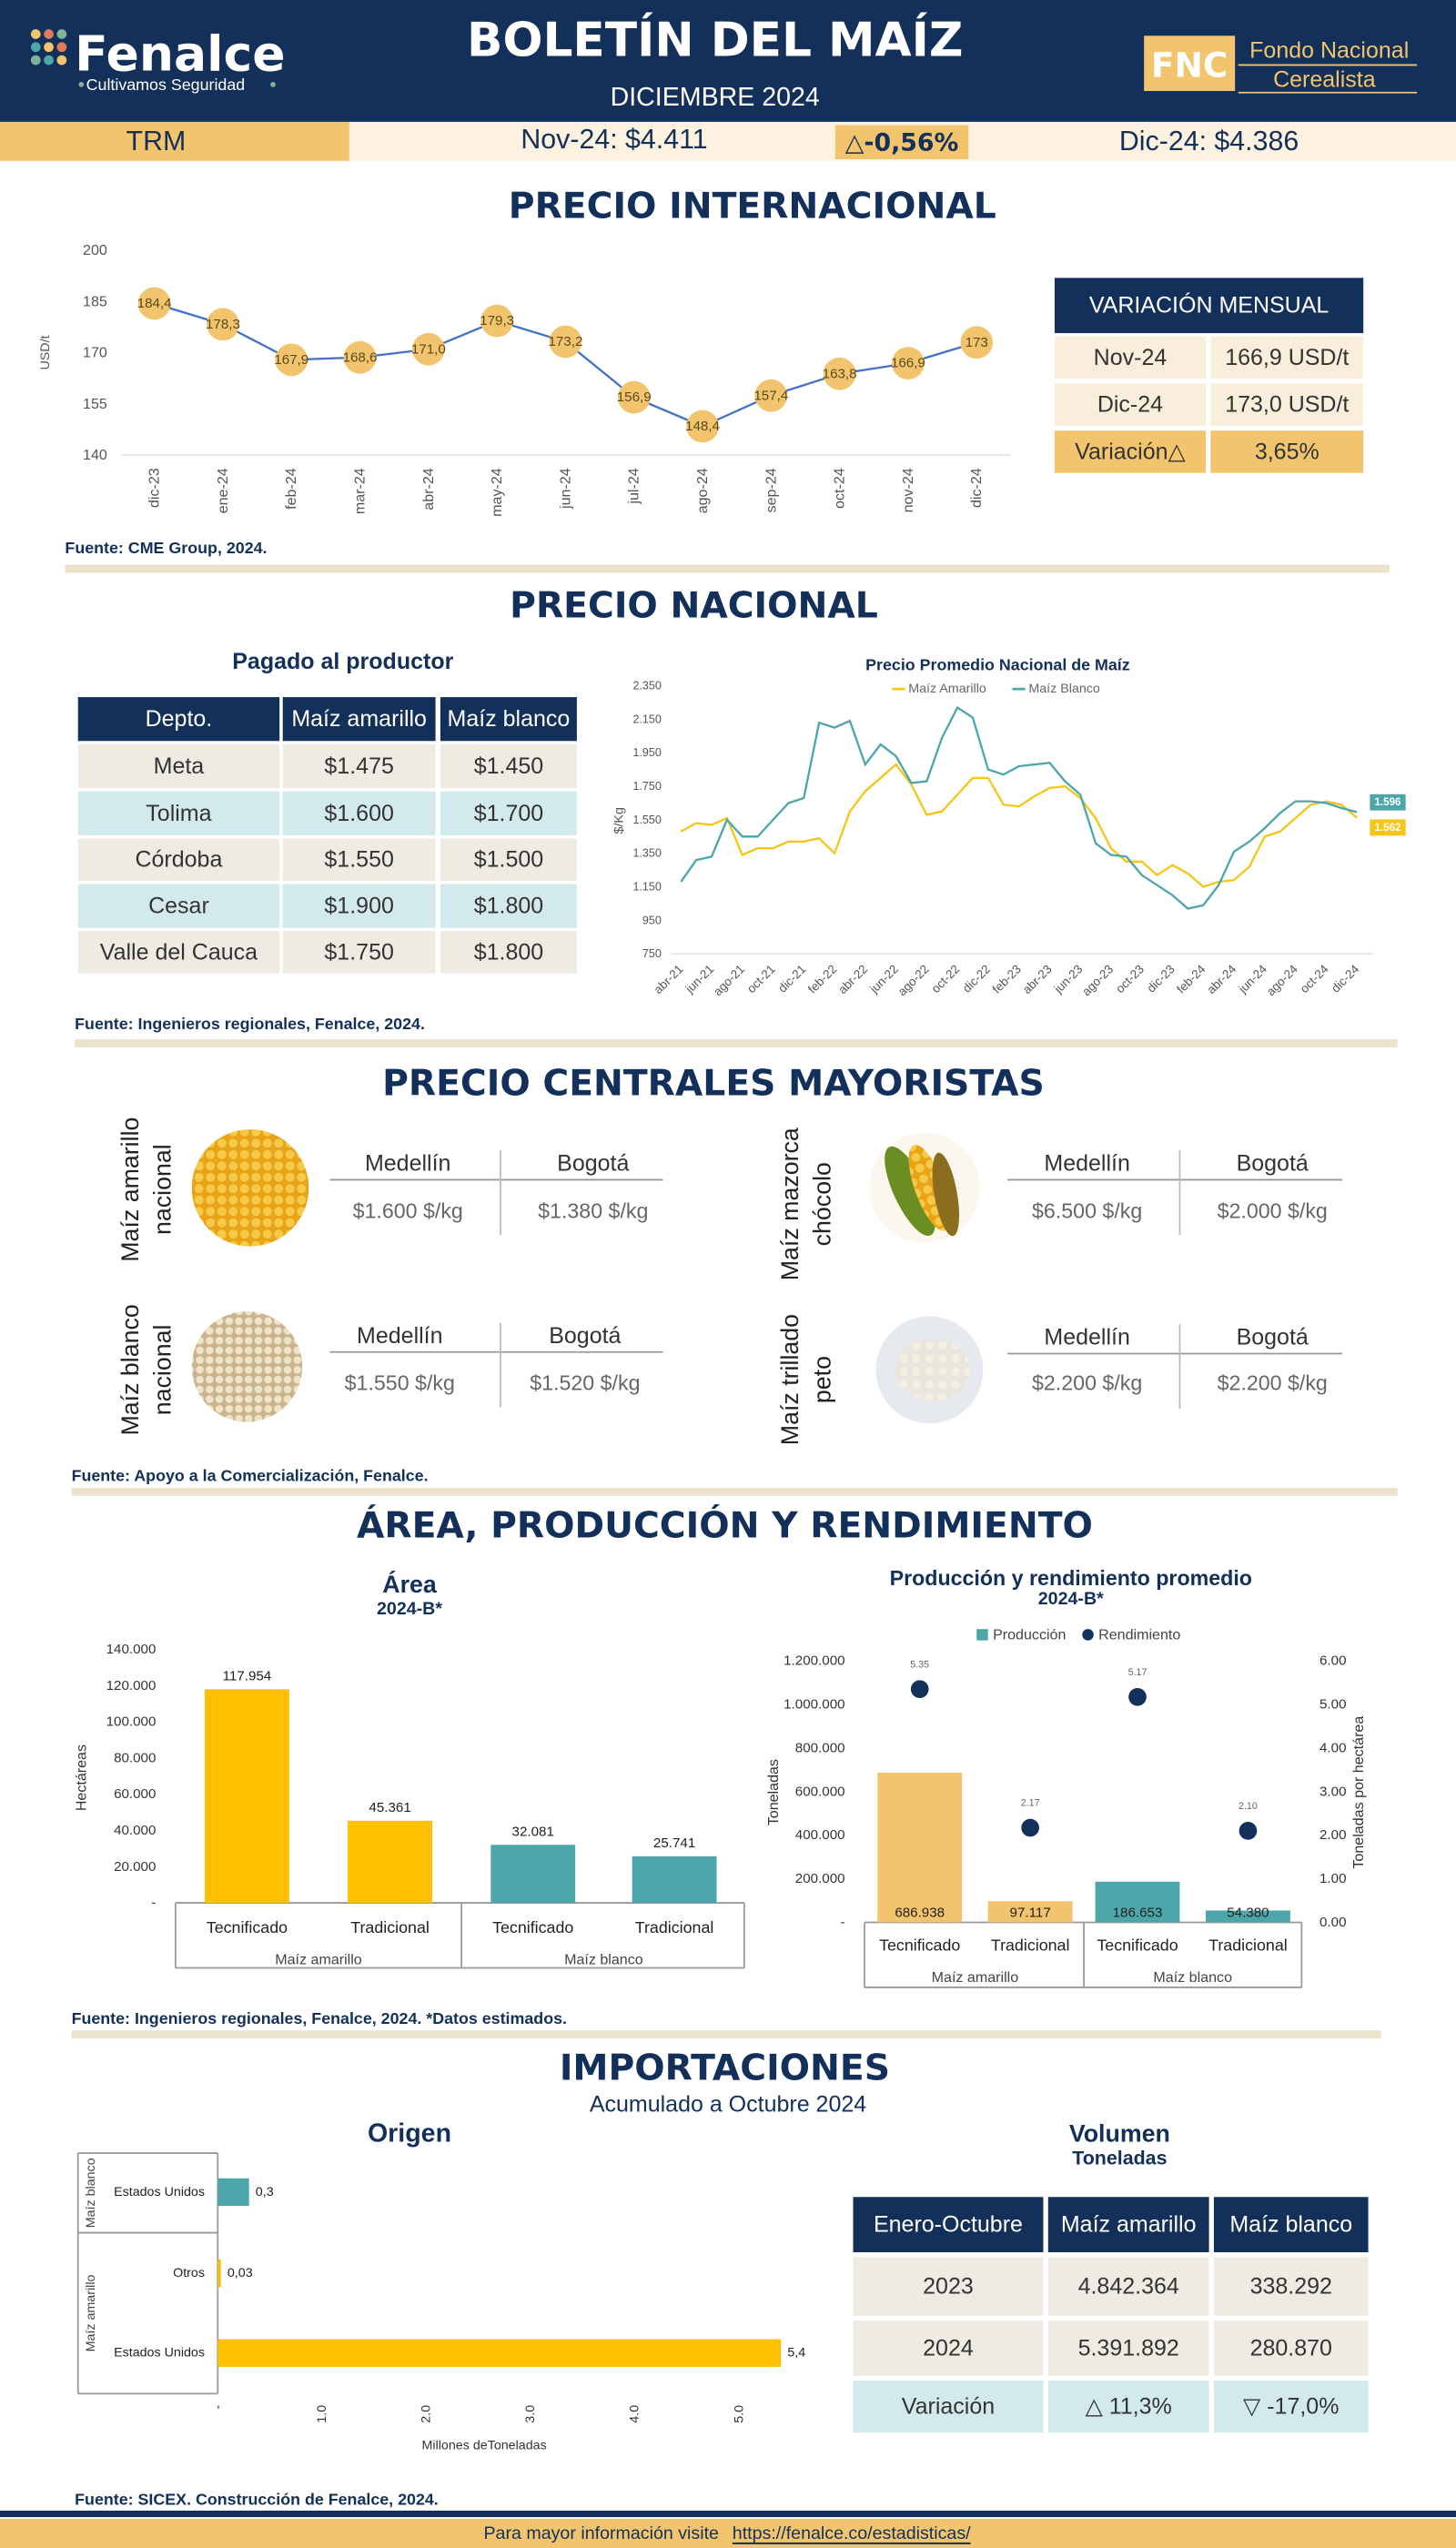 The height and width of the screenshot is (2548, 1456). What do you see at coordinates (1287, 405) in the screenshot?
I see `table-cell-text: 173,0 USD/t` at bounding box center [1287, 405].